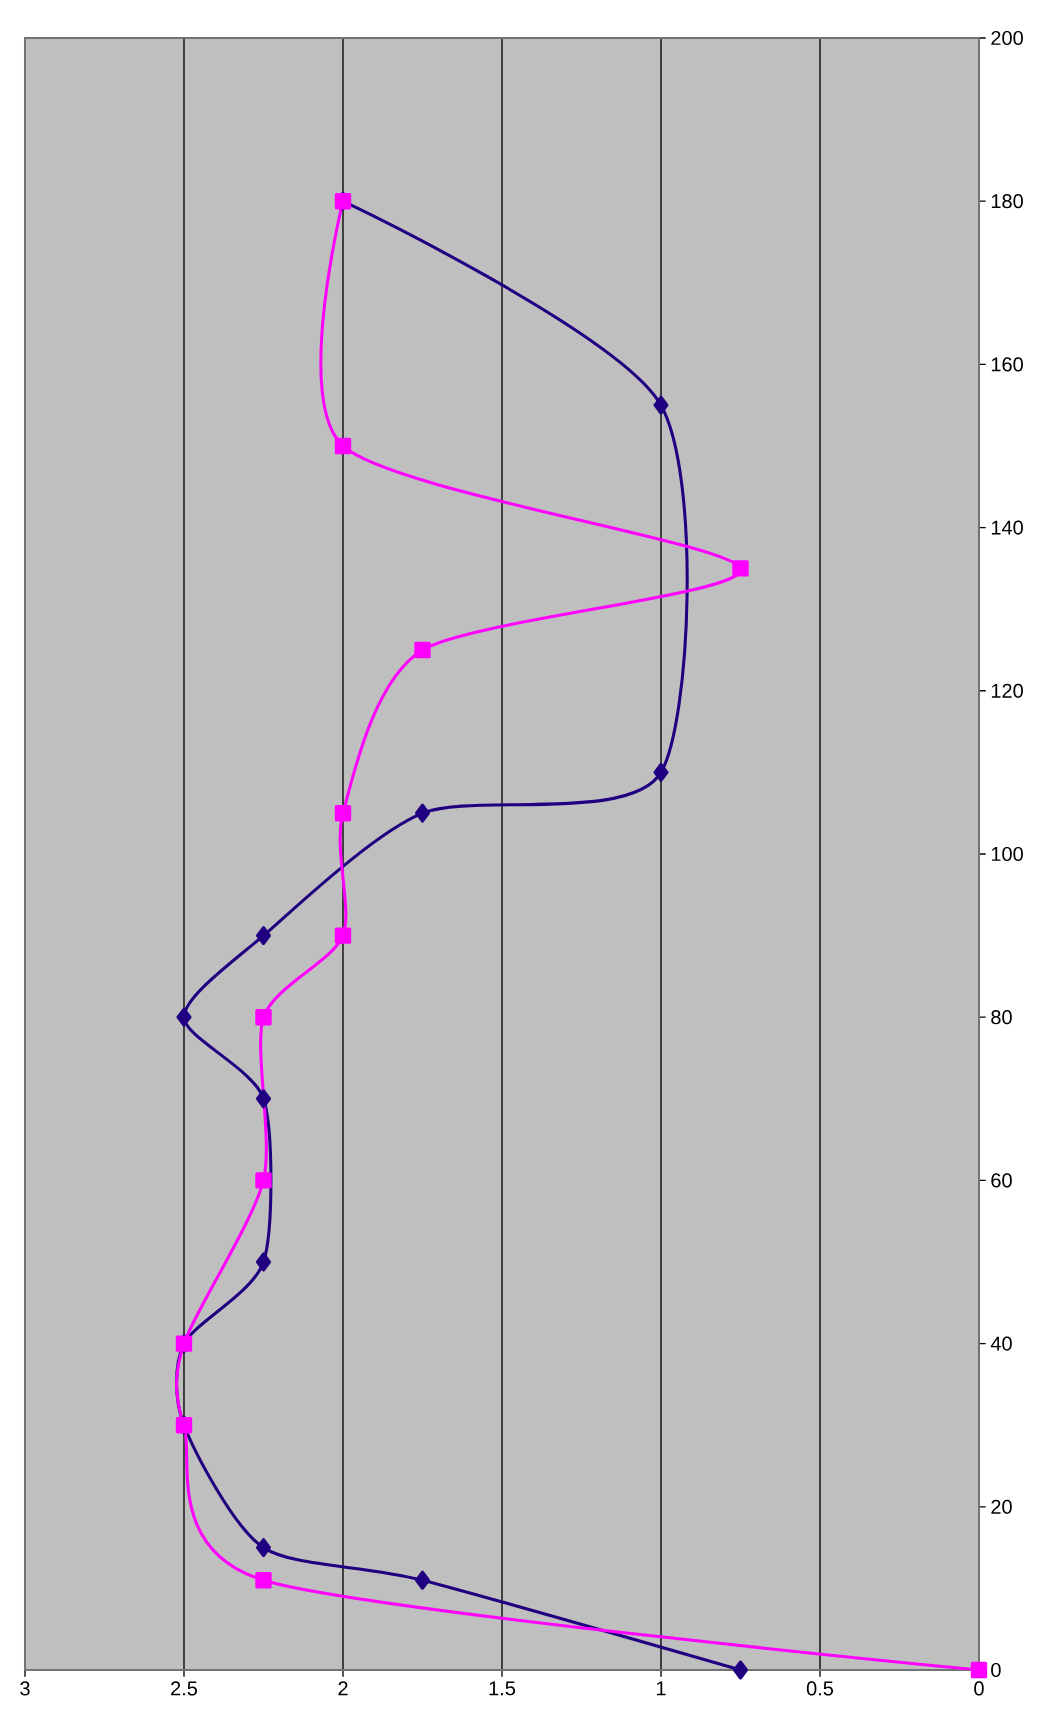  Describe the element at coordinates (184, 1688) in the screenshot. I see `x-tick-label: 2.5` at that location.